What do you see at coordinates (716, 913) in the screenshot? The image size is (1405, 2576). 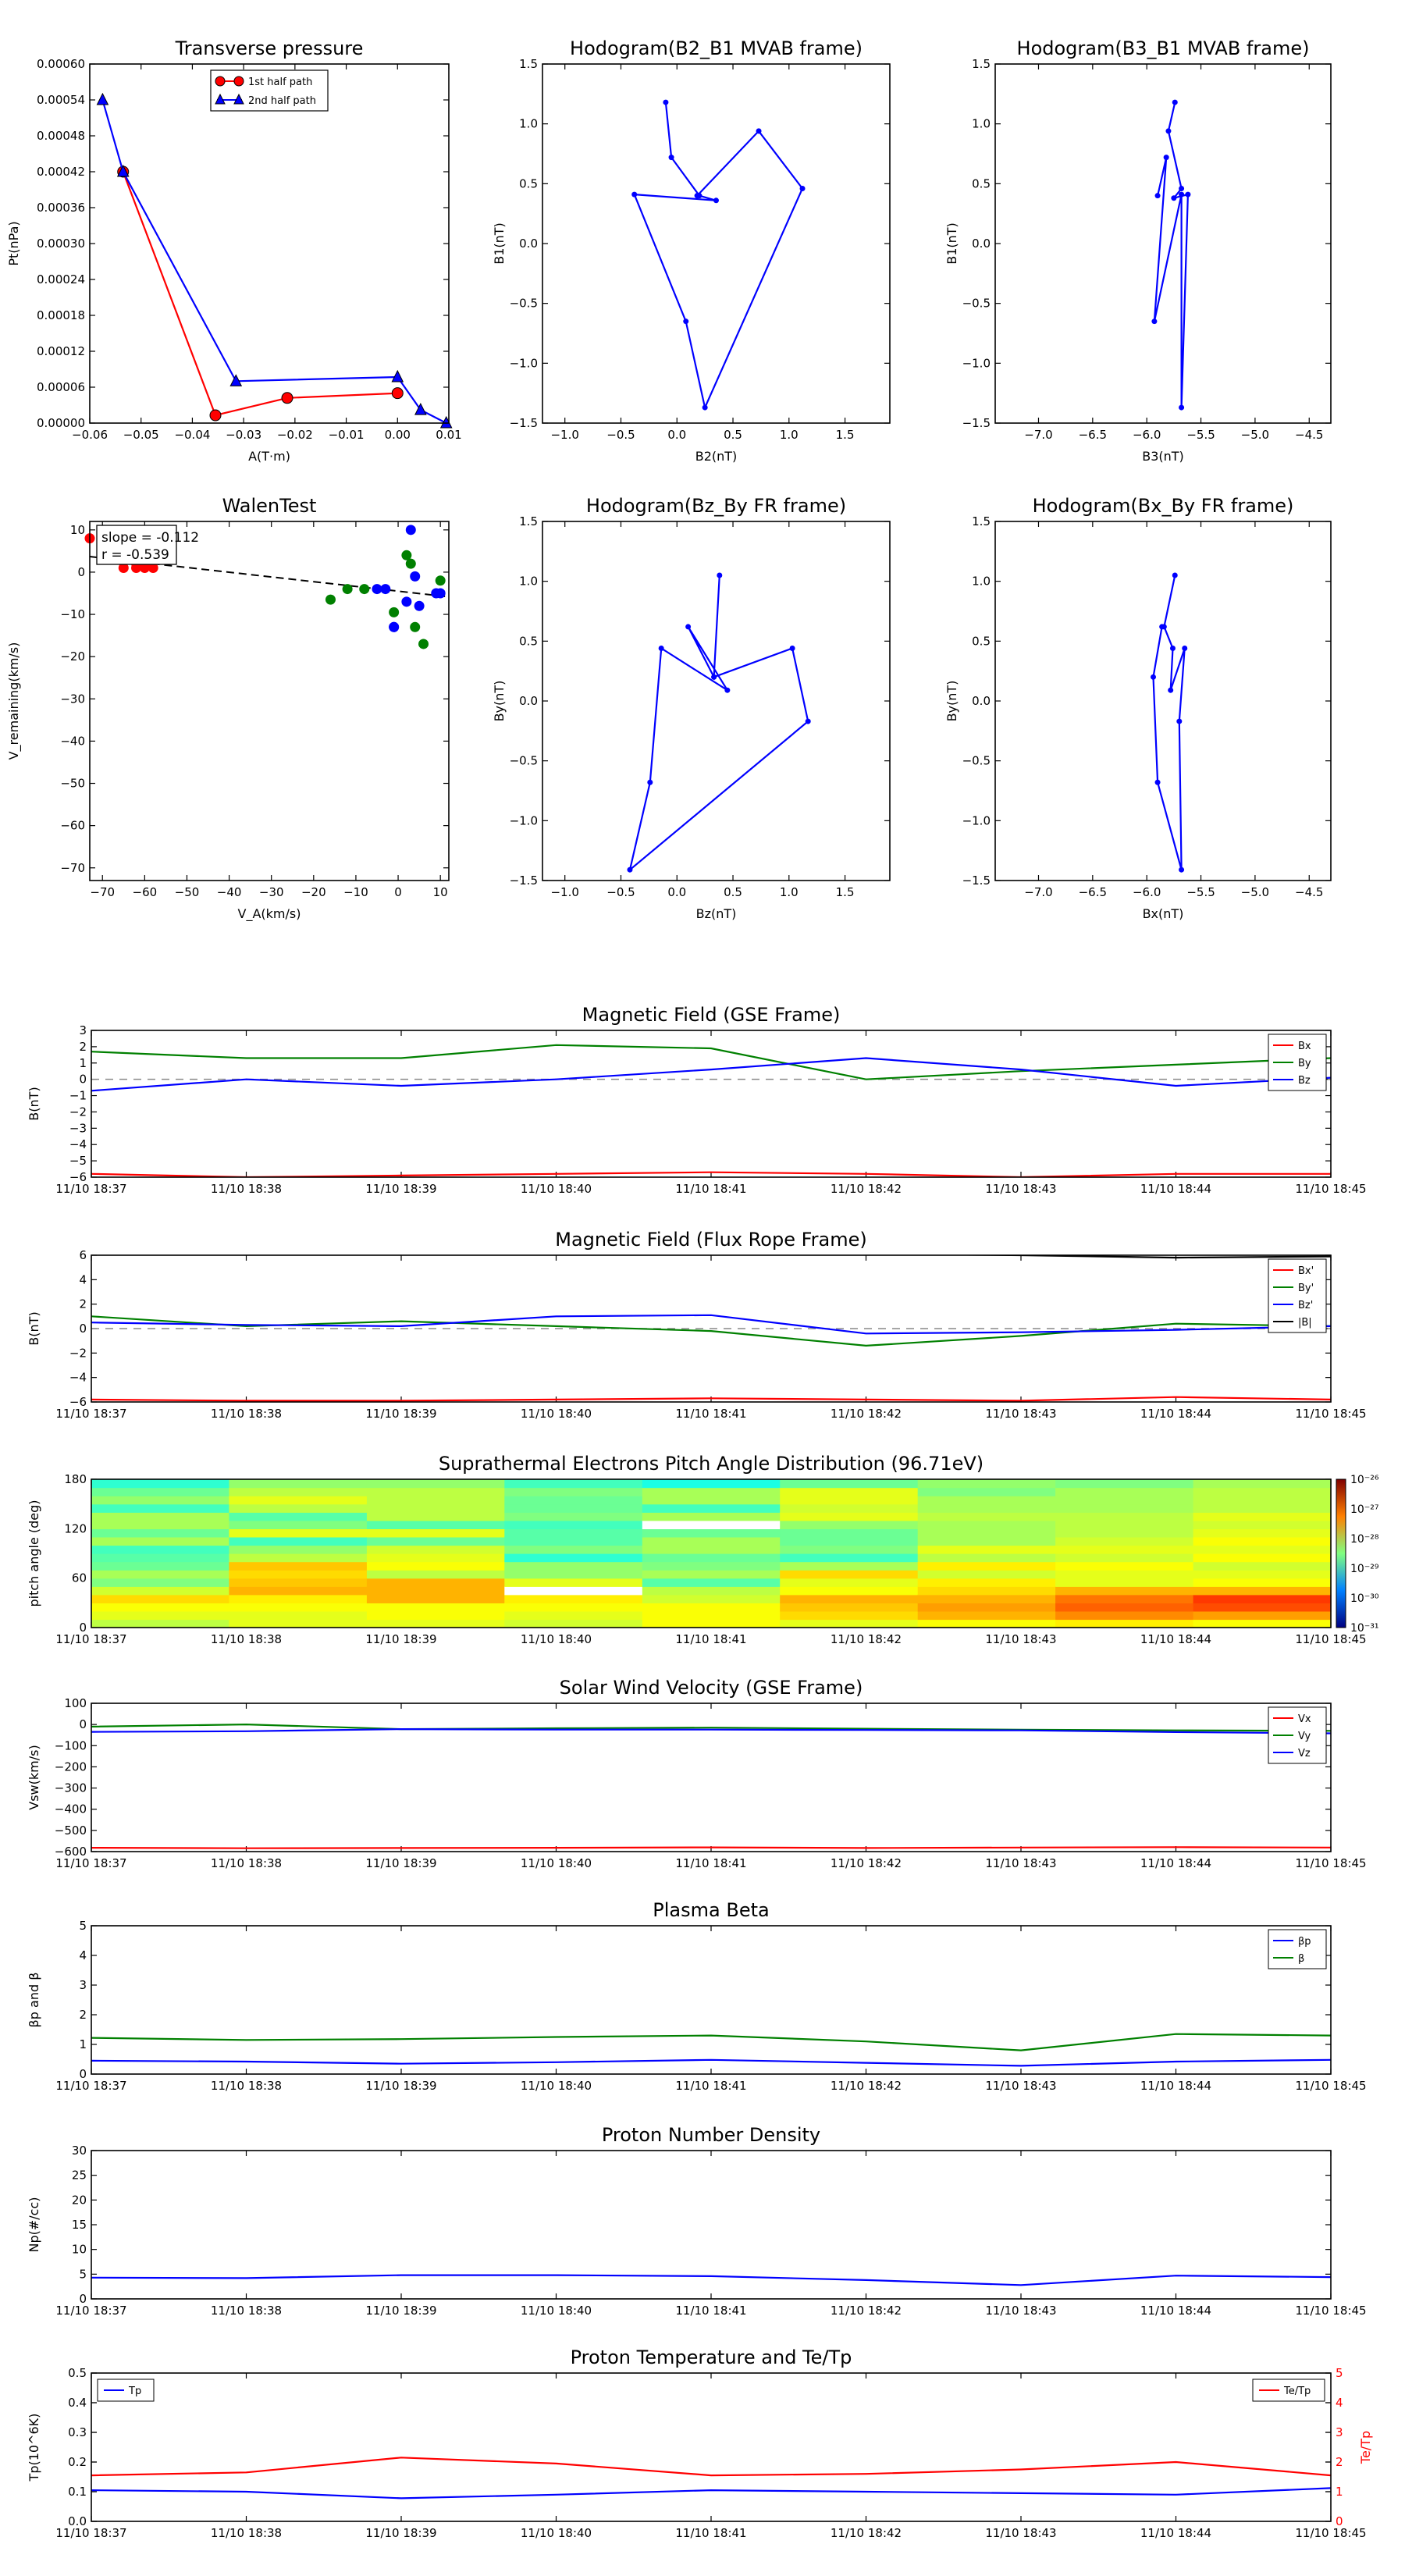 I see `x-axis-label: Bz(nT)` at bounding box center [716, 913].